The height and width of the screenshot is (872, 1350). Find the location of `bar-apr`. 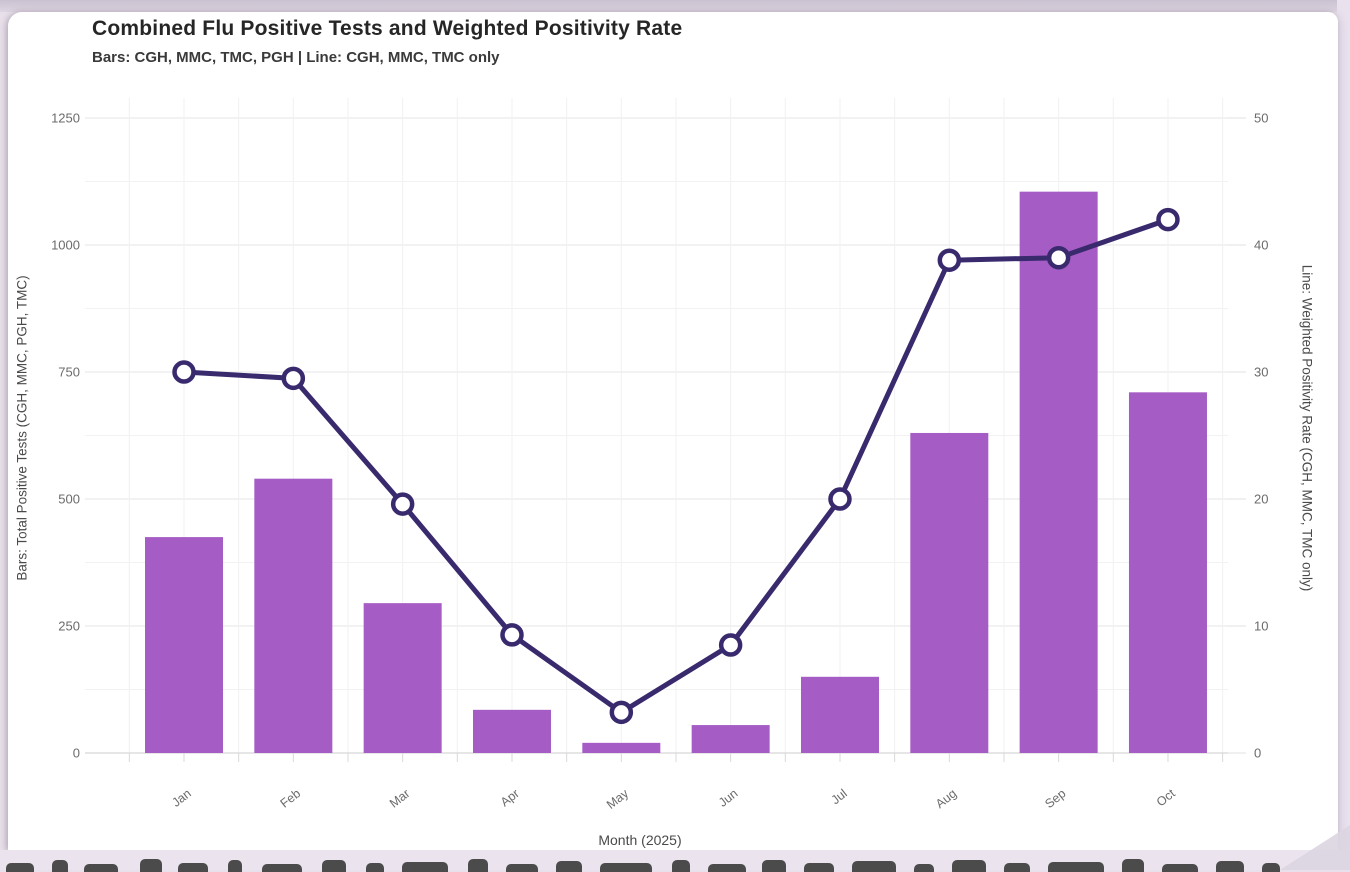

bar-apr is located at coordinates (511, 731).